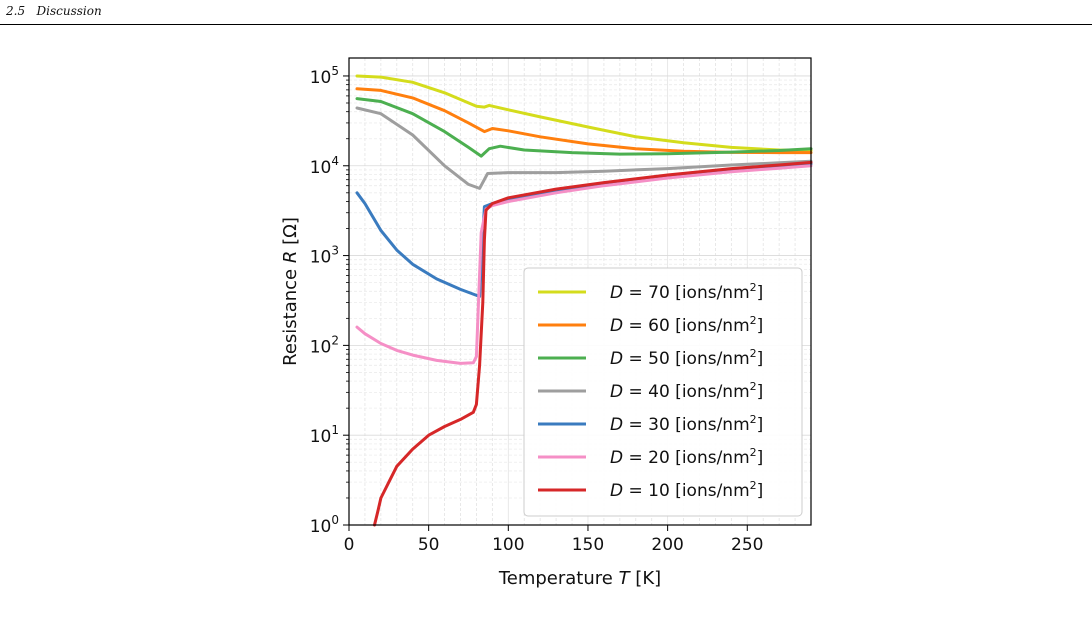 Image resolution: width=1092 pixels, height=635 pixels. What do you see at coordinates (69, 11) in the screenshot?
I see `section-title: Discussion` at bounding box center [69, 11].